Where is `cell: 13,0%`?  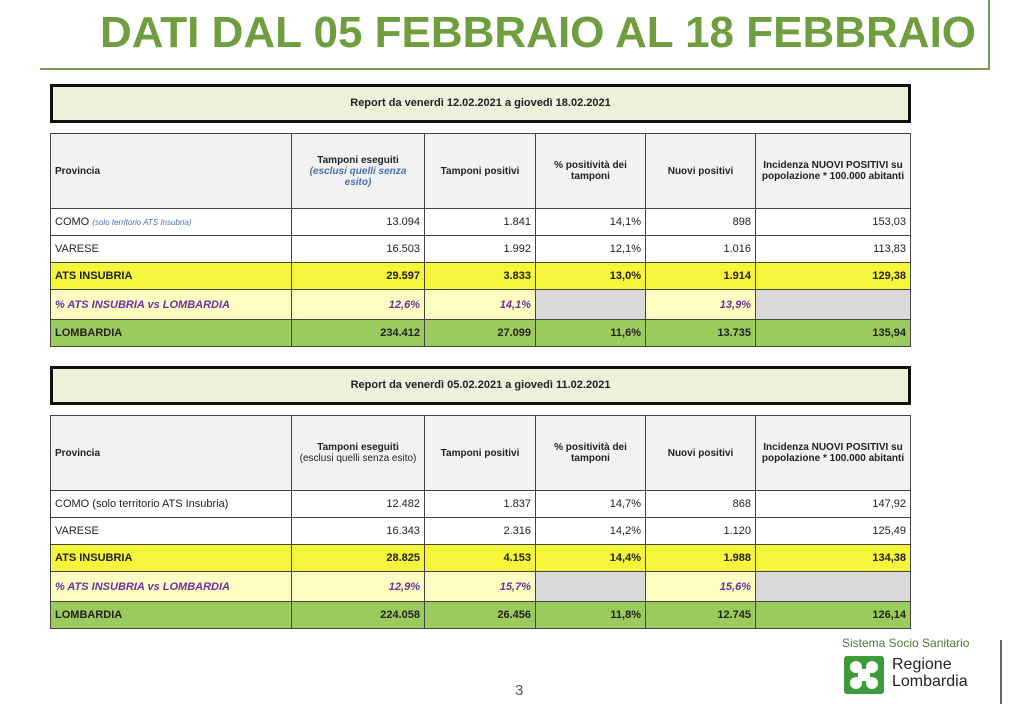
cell: 13,0% is located at coordinates (590, 276).